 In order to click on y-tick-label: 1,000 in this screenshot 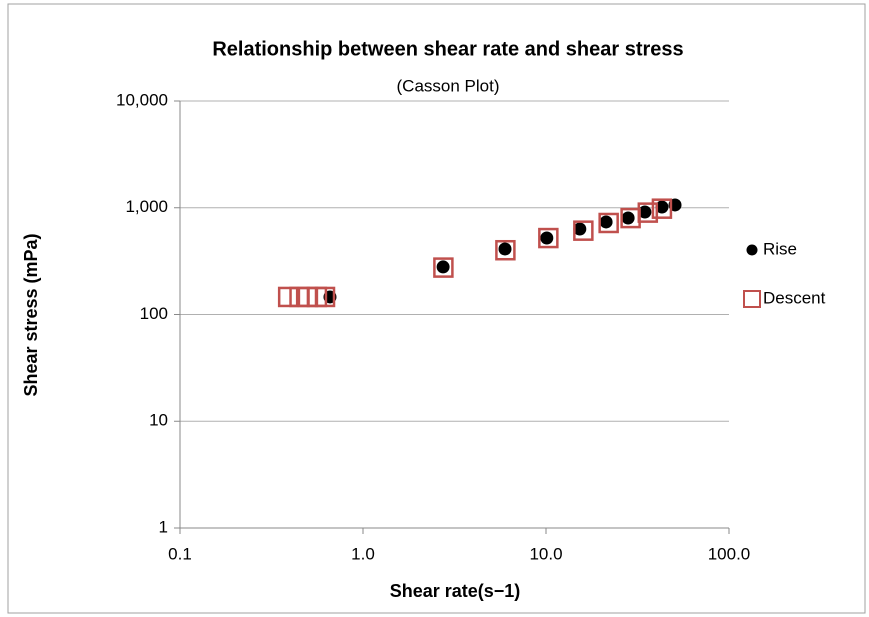, I will do `click(146, 206)`.